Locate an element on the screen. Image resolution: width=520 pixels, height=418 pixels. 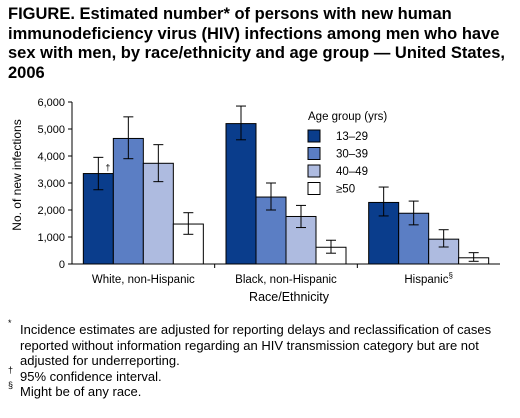
footnote-text: 95% confidence interval. is located at coordinates (91, 376).